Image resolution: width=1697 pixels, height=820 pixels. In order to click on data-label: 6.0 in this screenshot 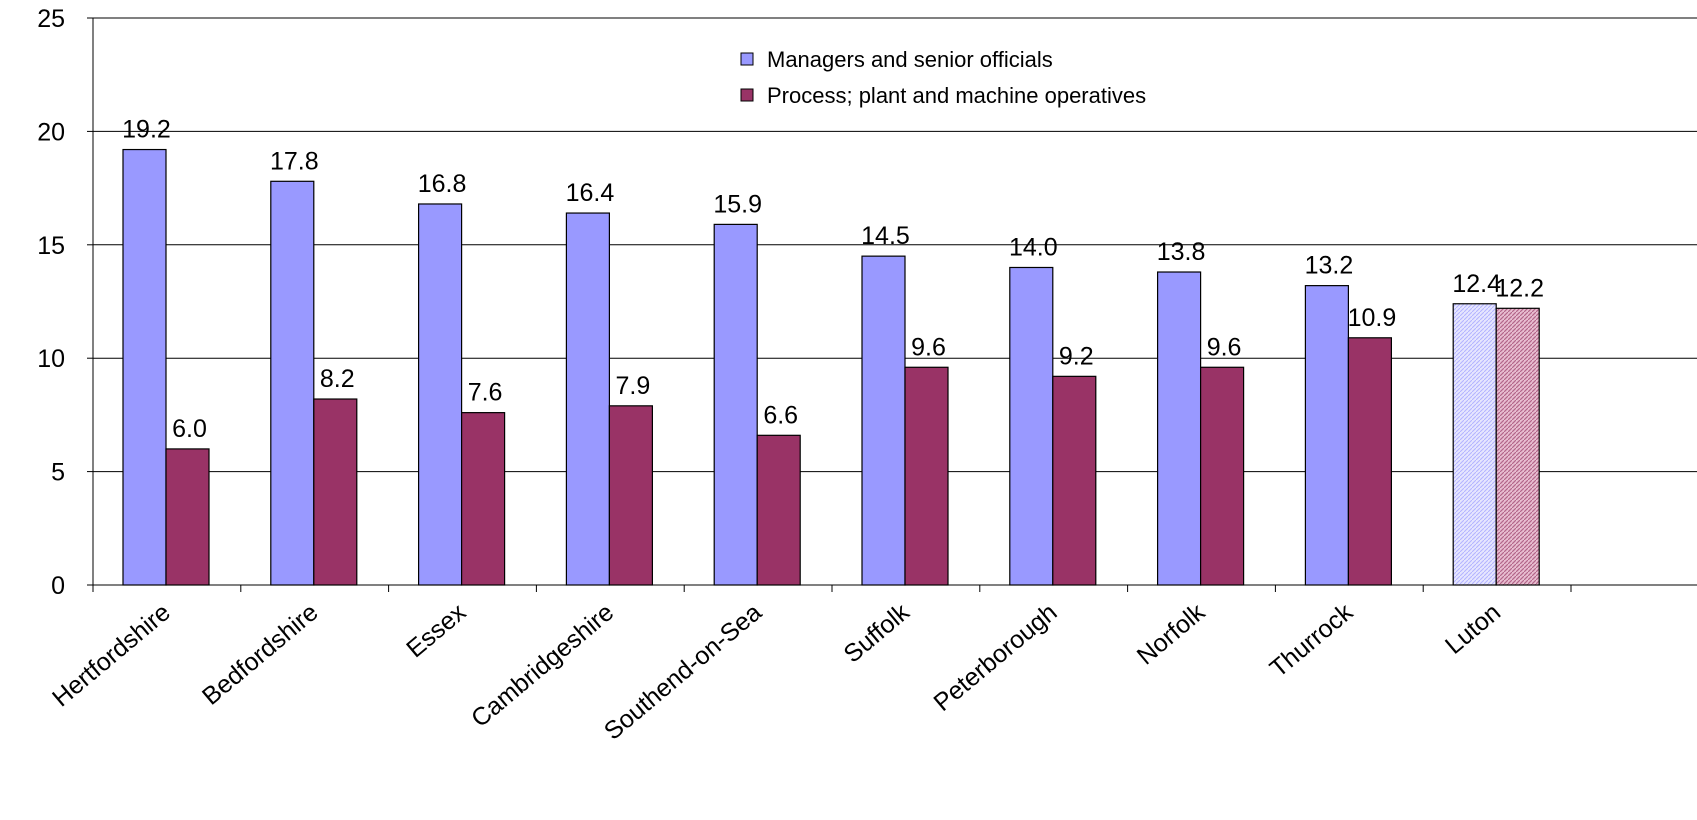, I will do `click(189, 429)`.